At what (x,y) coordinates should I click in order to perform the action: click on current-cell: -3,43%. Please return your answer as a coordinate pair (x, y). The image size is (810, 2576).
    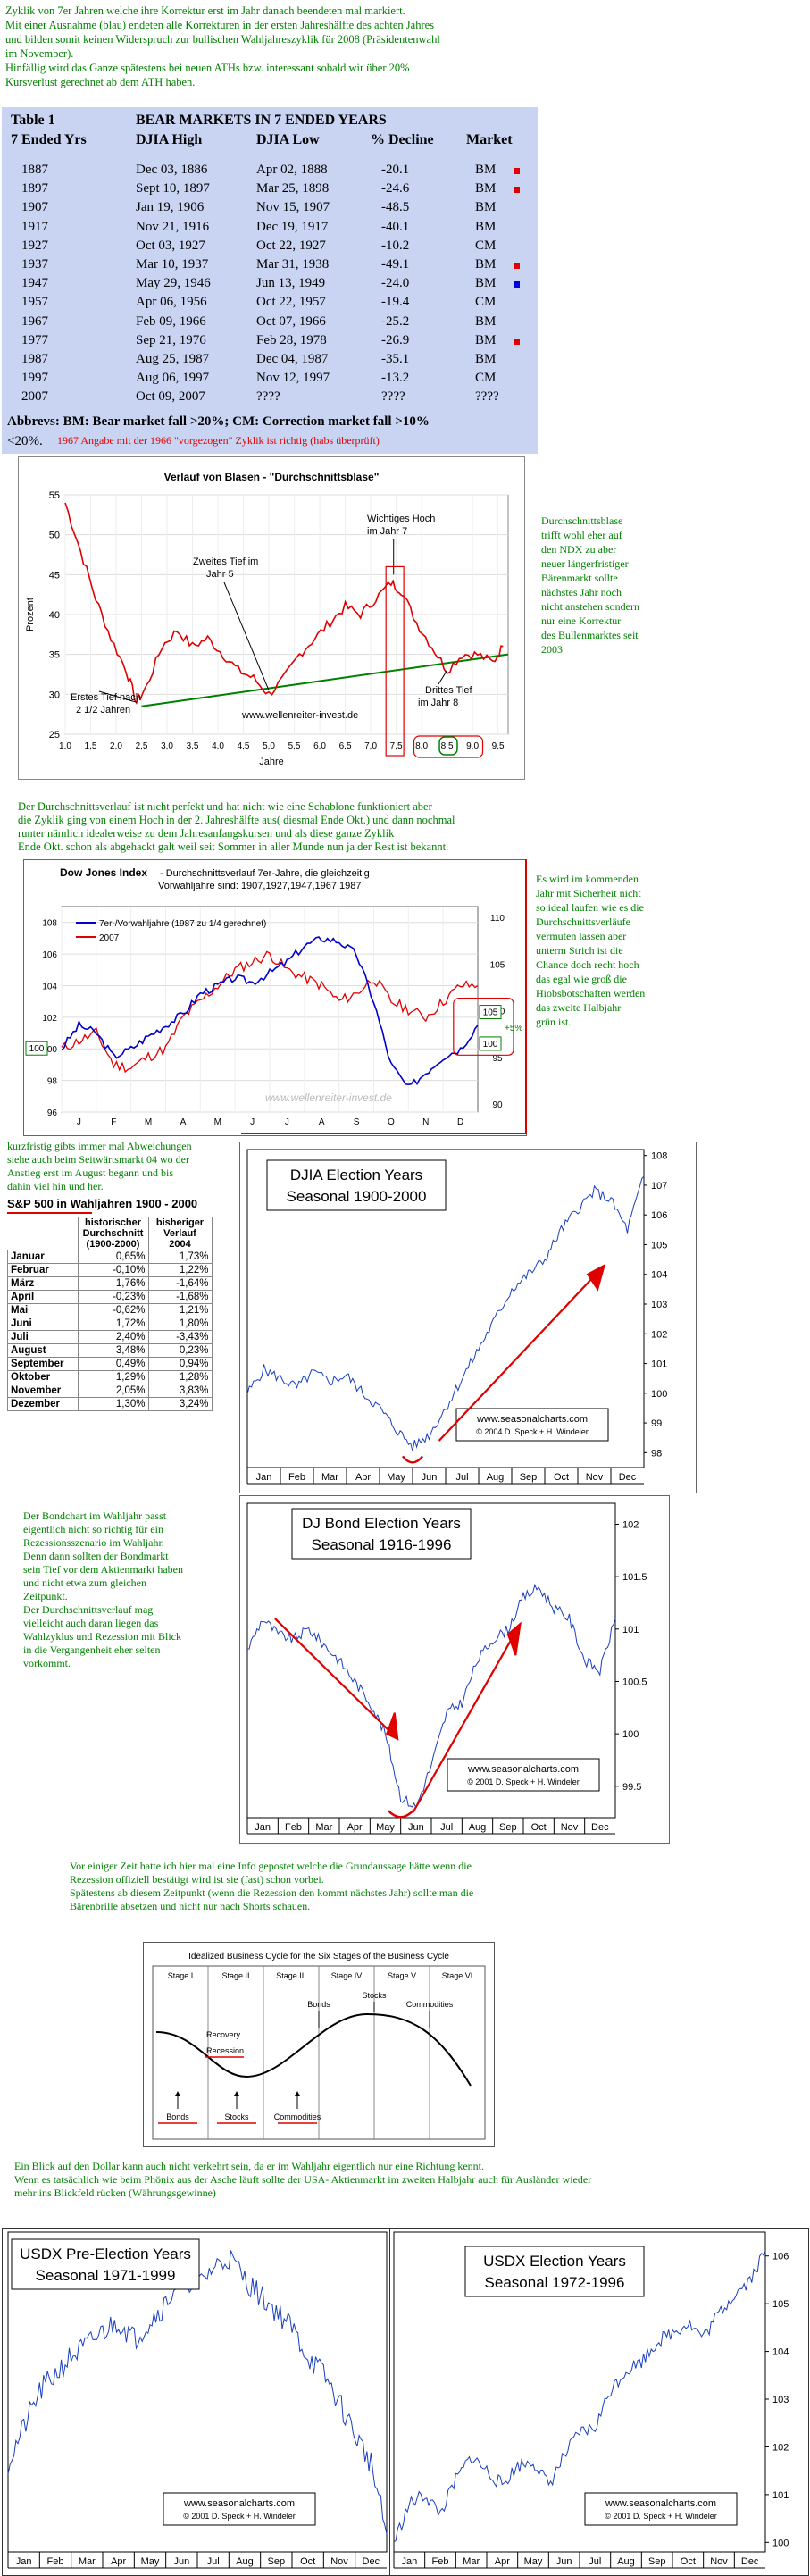
    Looking at the image, I should click on (180, 1337).